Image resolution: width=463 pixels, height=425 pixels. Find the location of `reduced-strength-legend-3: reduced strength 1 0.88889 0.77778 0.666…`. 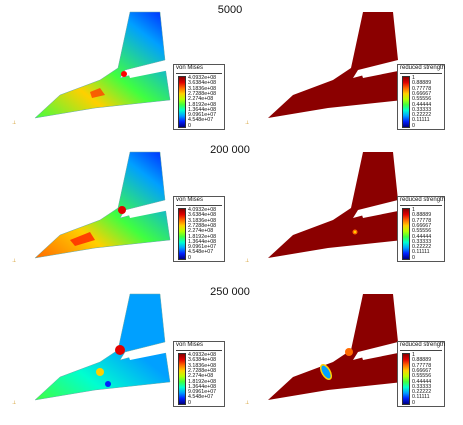

reduced-strength-legend-3: reduced strength 1 0.88889 0.77778 0.666… is located at coordinates (421, 374).